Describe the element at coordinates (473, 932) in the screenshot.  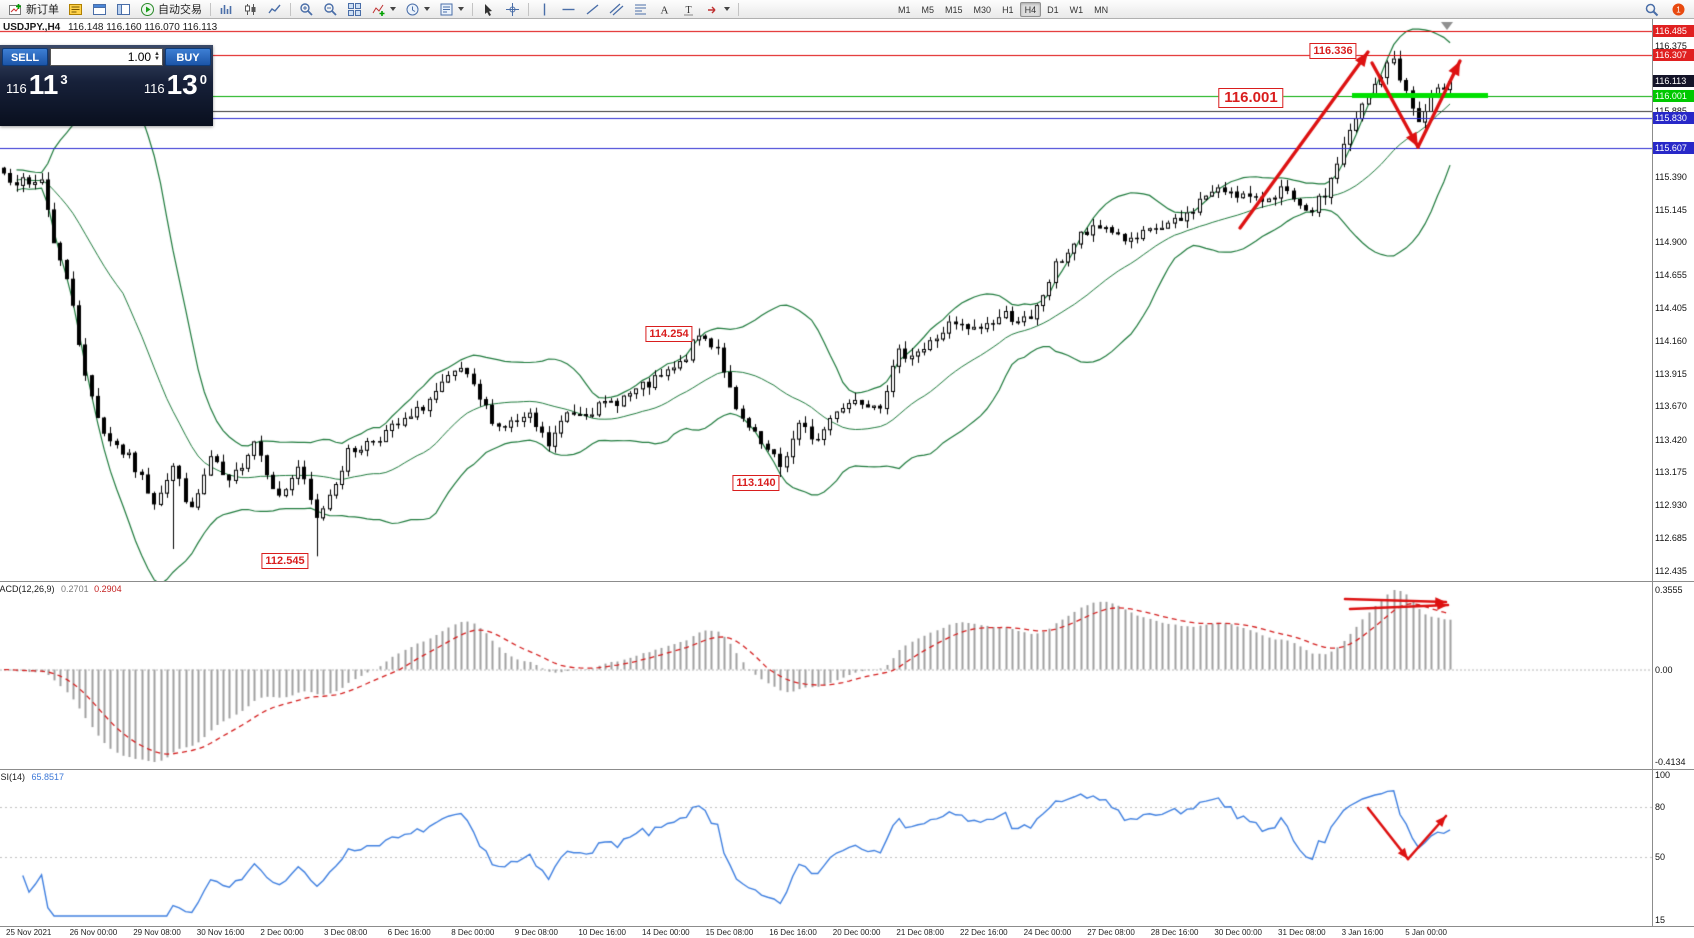
I see `time-label: 8 Dec 00:00` at that location.